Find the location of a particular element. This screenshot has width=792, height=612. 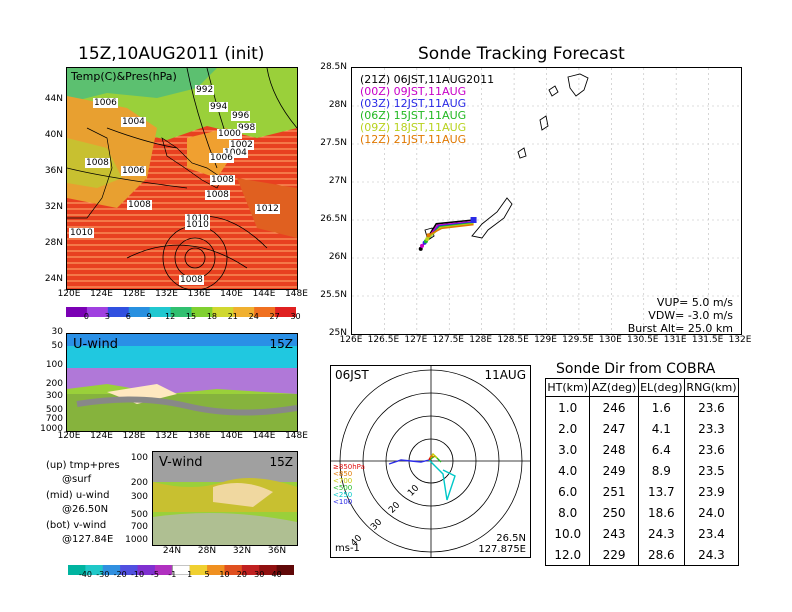

uwind-lon-tick: 124E is located at coordinates (101, 436).